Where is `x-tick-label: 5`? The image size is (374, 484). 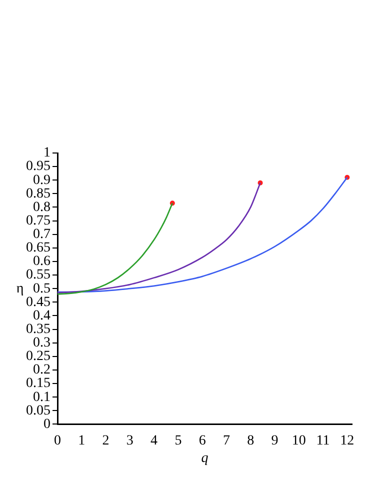
x-tick-label: 5 is located at coordinates (178, 440).